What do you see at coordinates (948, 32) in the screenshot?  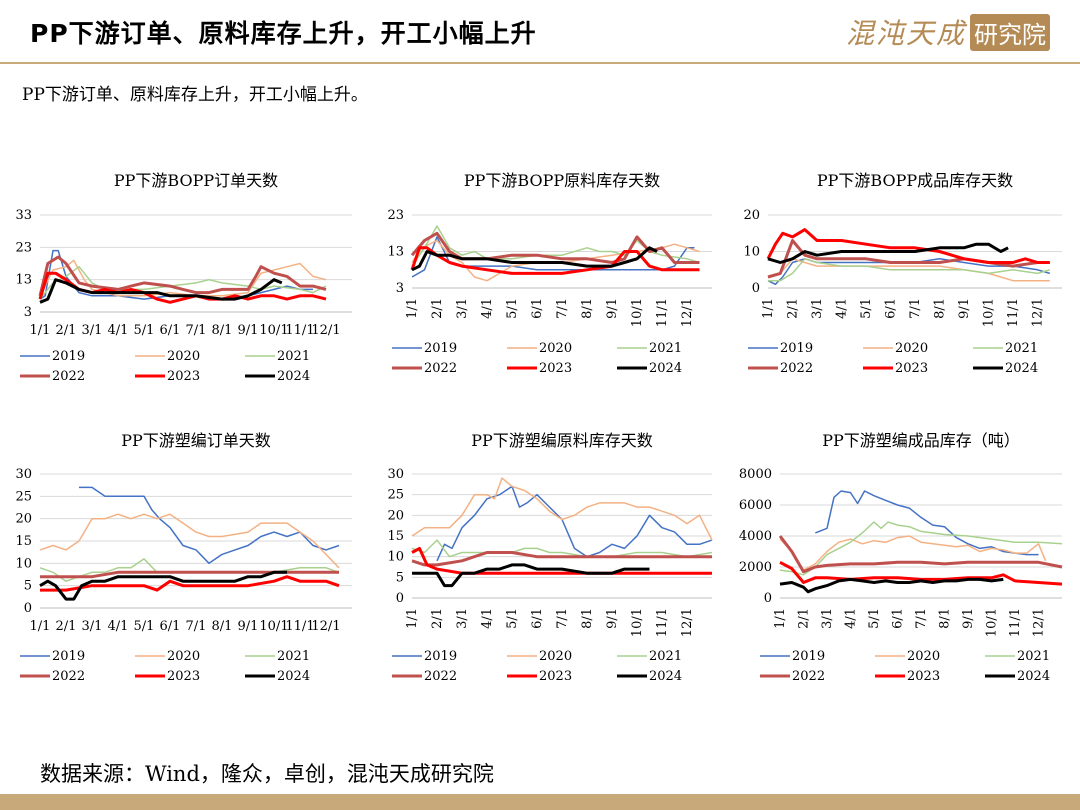 I see `brand-logo: 混沌天成 研究院` at bounding box center [948, 32].